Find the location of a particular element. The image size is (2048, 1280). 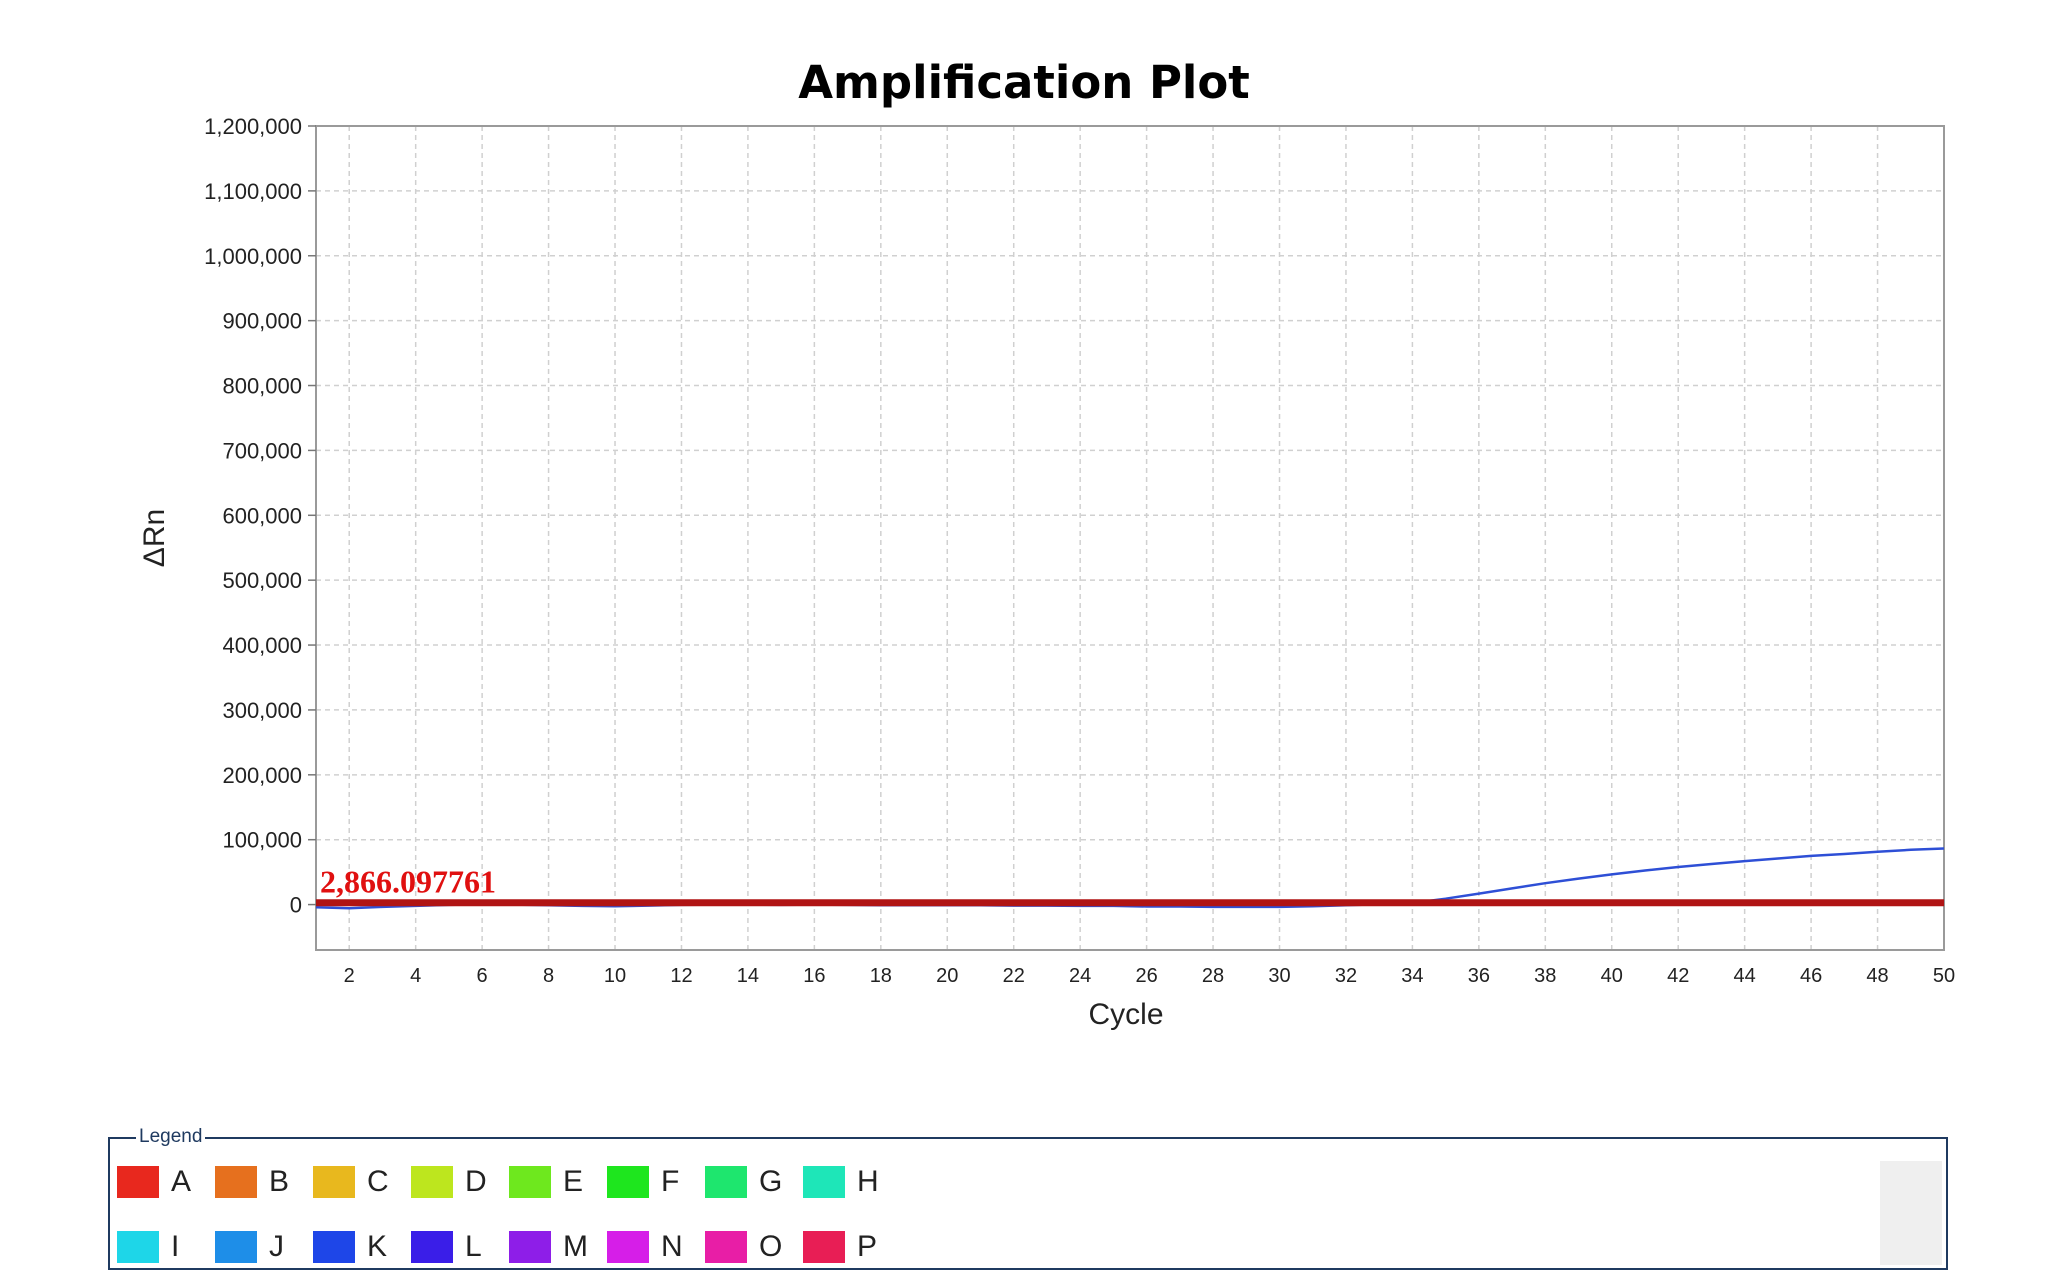

legend-item: F is located at coordinates (643, 1182).